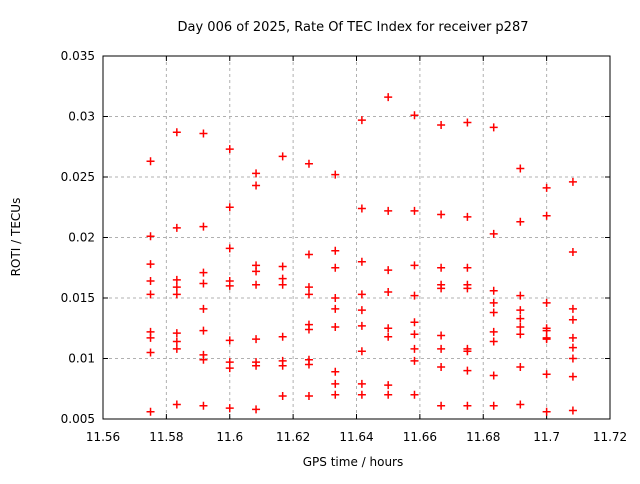 This screenshot has height=484, width=640. Describe the element at coordinates (353, 462) in the screenshot. I see `x-axis-label: GPS time / hours` at that location.